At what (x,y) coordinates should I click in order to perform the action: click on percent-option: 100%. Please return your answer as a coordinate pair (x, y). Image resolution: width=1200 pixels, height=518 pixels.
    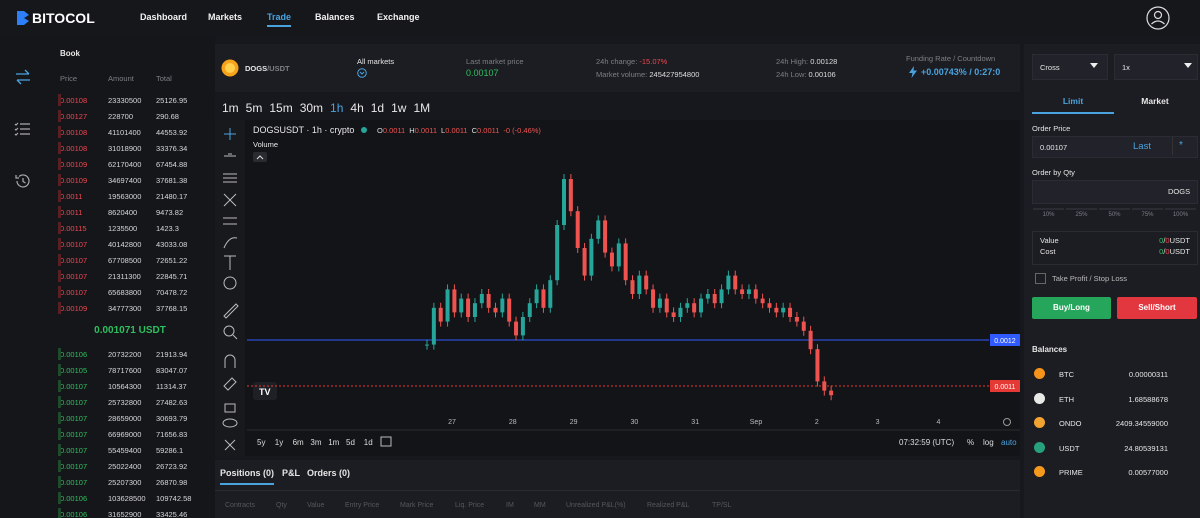
    Looking at the image, I should click on (1180, 215).